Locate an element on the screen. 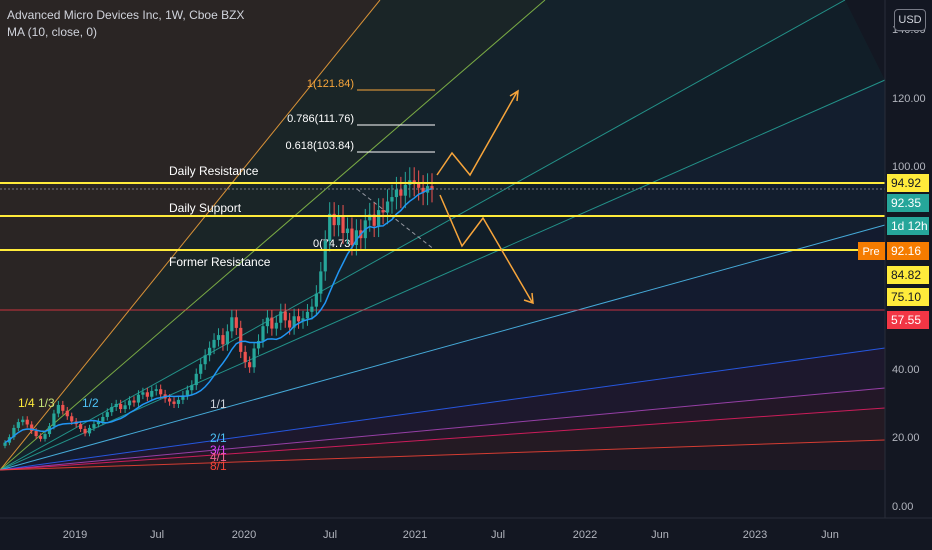  level-label: Daily Resistance is located at coordinates (214, 171).